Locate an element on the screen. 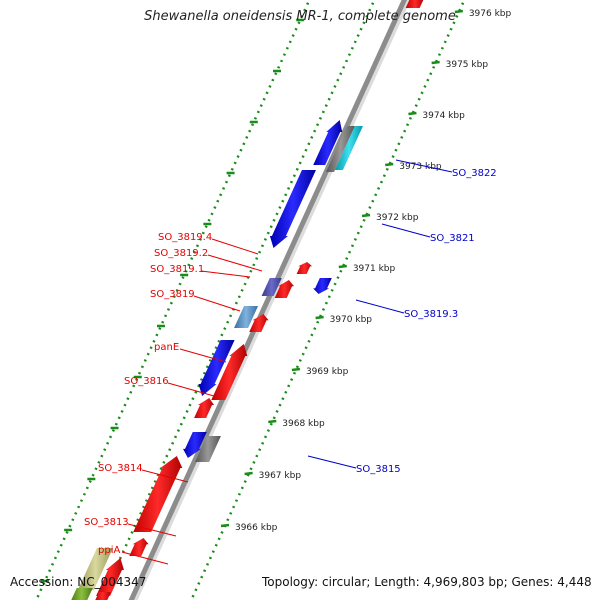 This screenshot has height=604, width=600. gene-label-forward: SO_3819.1 is located at coordinates (177, 269).